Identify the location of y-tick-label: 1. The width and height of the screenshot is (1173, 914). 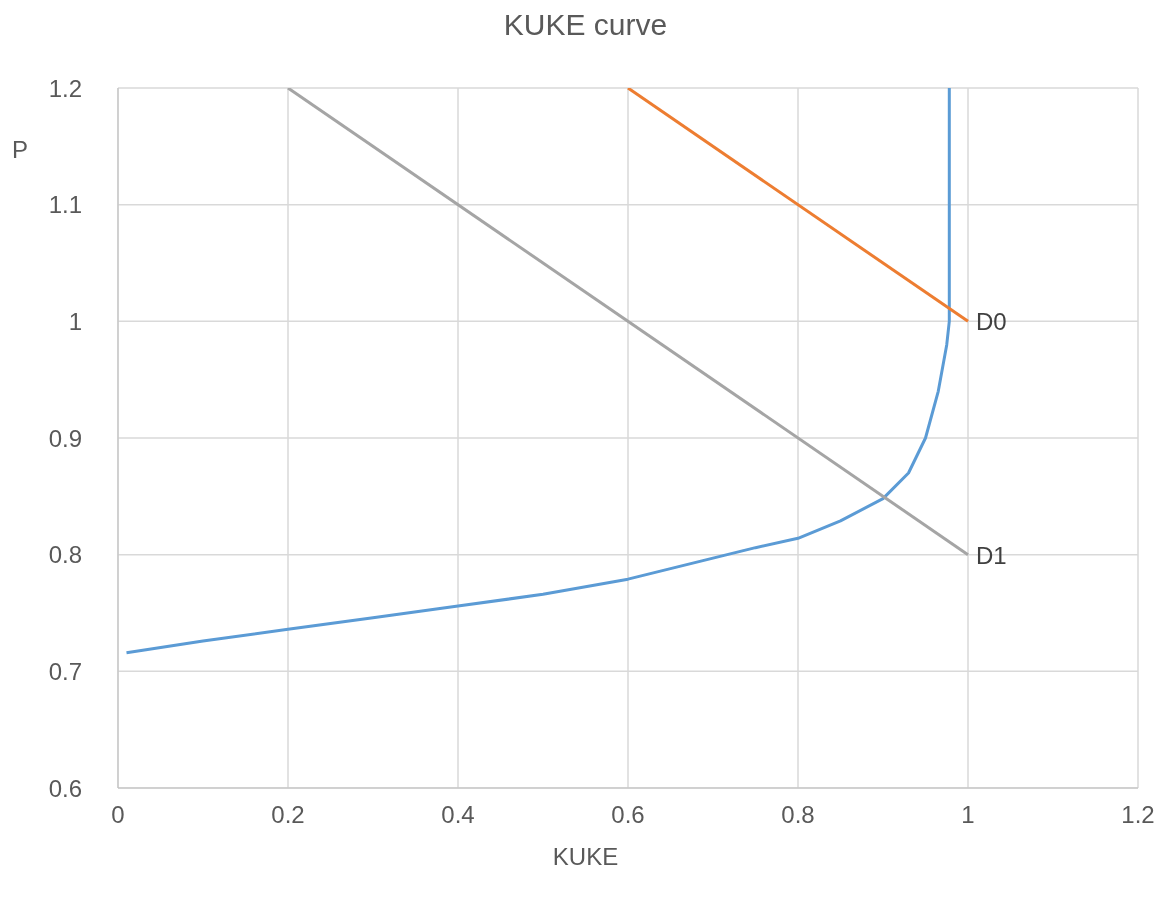
(75, 321).